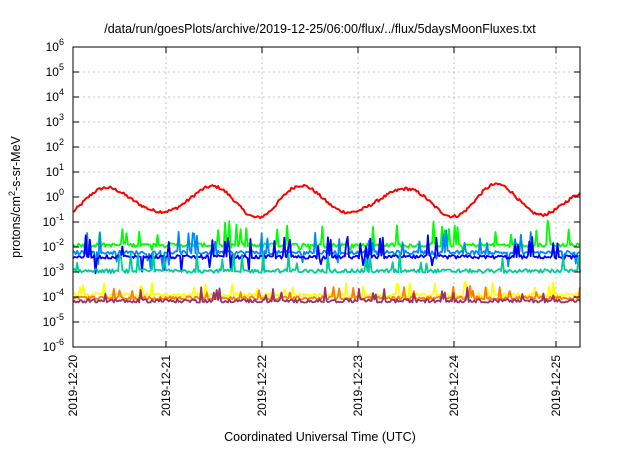 Image resolution: width=640 pixels, height=453 pixels. What do you see at coordinates (53, 220) in the screenshot?
I see `y-tick-label: 10⁻¹` at bounding box center [53, 220].